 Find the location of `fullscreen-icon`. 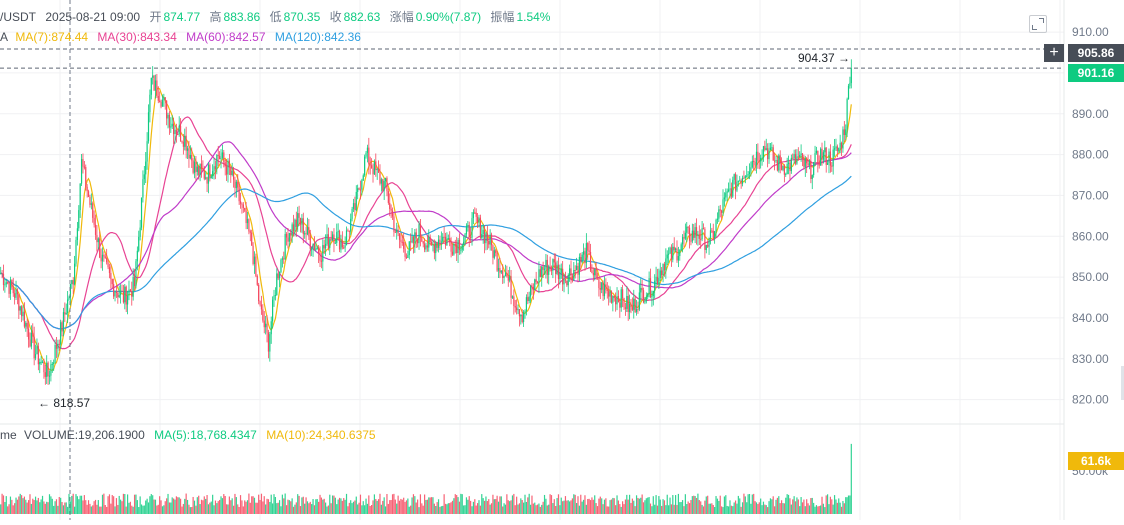

fullscreen-icon is located at coordinates (1038, 24).